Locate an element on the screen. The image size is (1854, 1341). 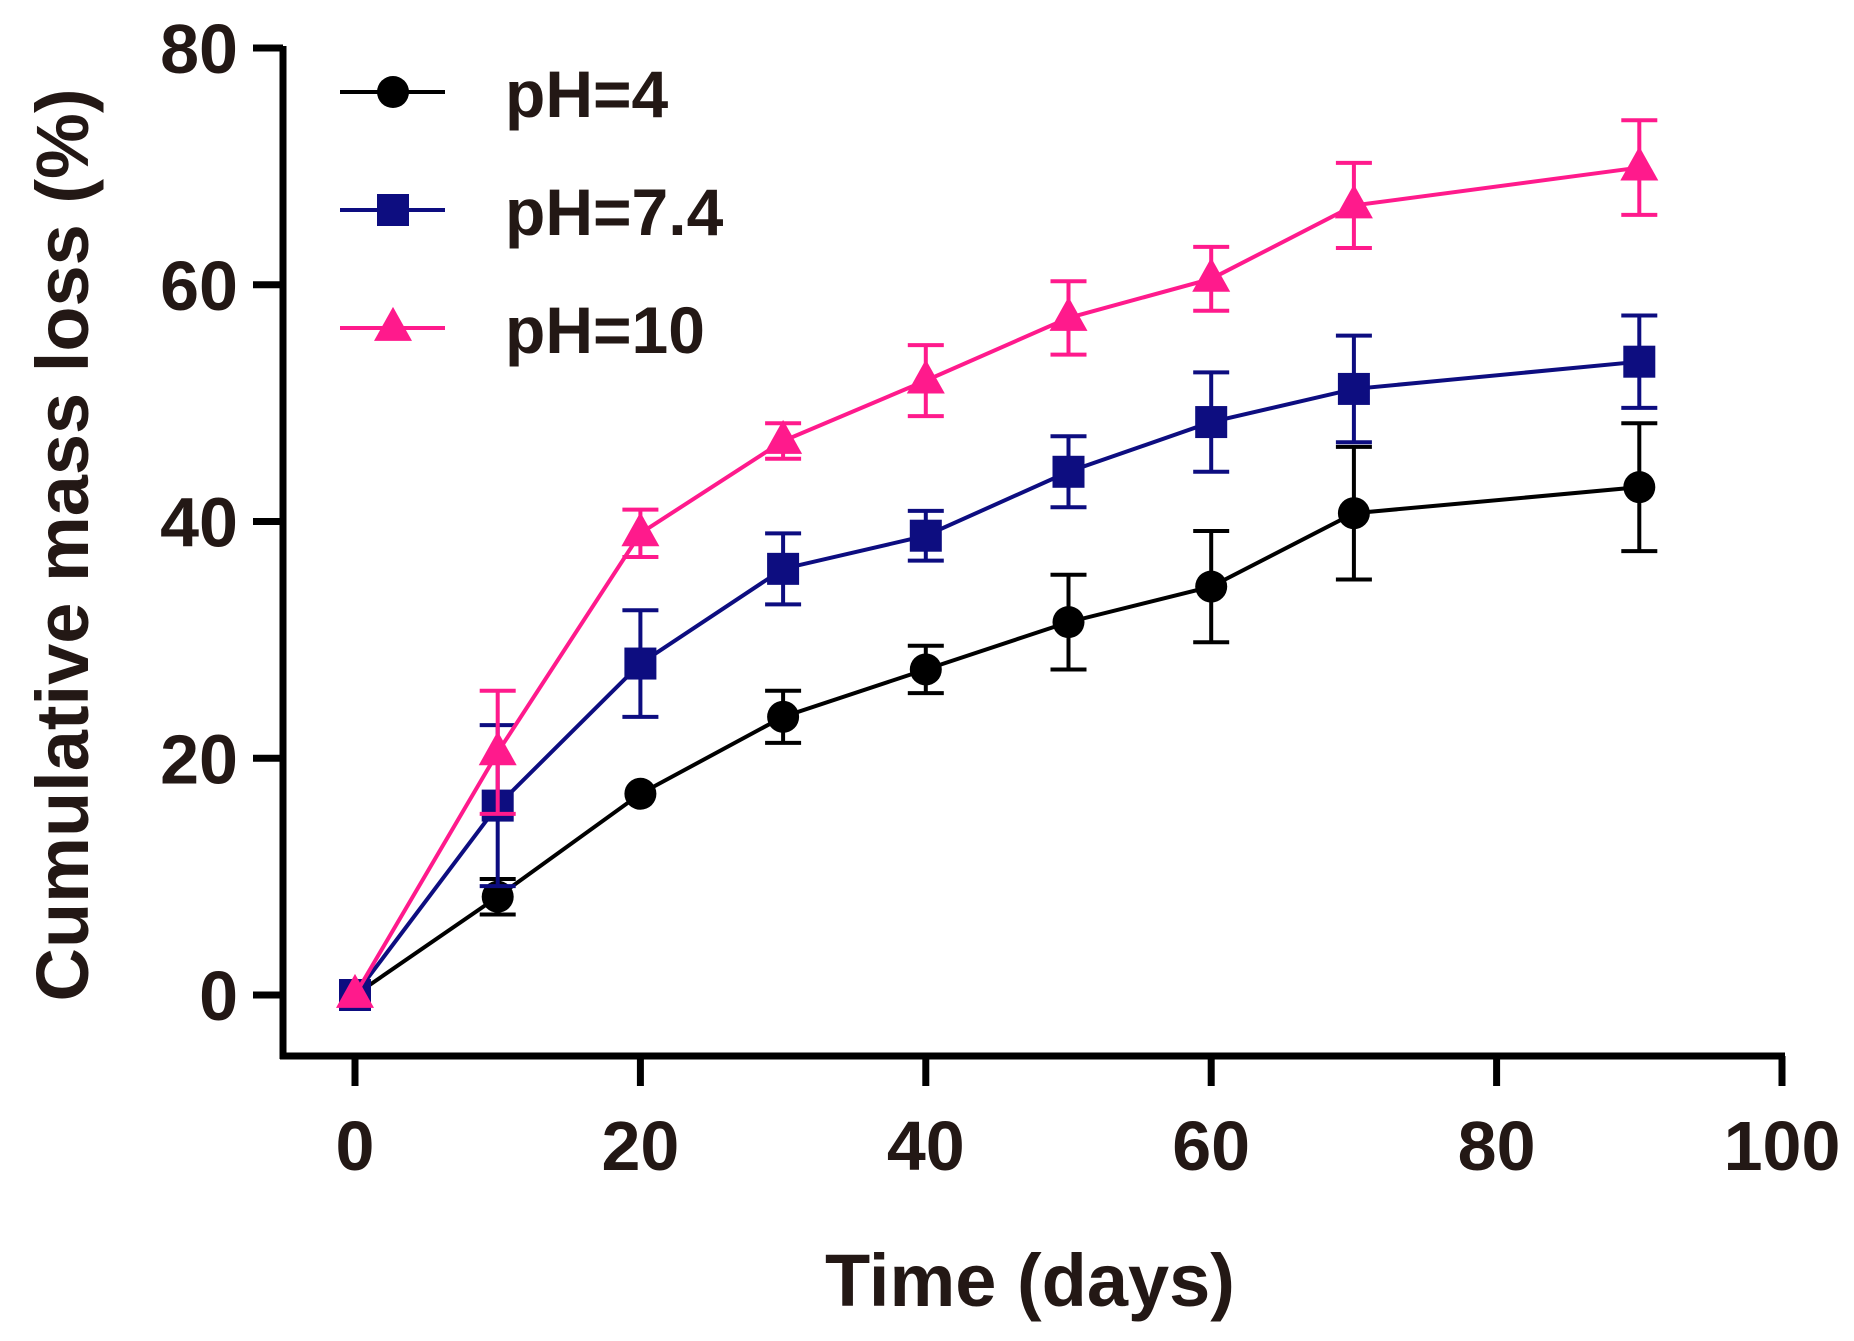
x-tick-label: 0 is located at coordinates (355, 1146).